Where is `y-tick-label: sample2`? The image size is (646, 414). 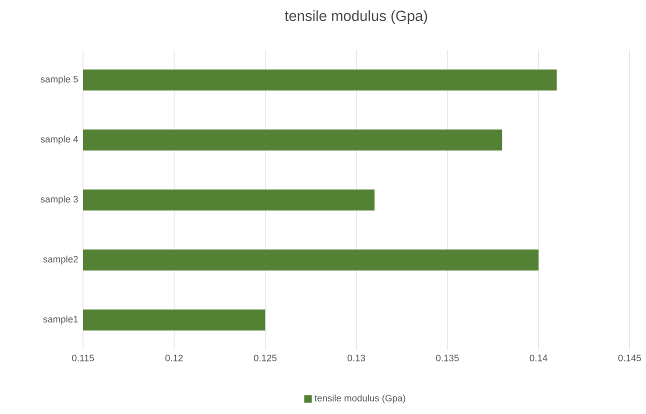 y-tick-label: sample2 is located at coordinates (60, 260).